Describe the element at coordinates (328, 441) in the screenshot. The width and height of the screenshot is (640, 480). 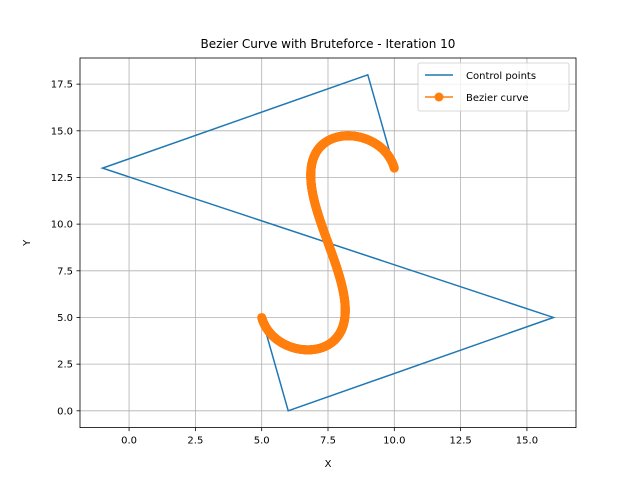
I see `x-tick-label: 7.5` at that location.